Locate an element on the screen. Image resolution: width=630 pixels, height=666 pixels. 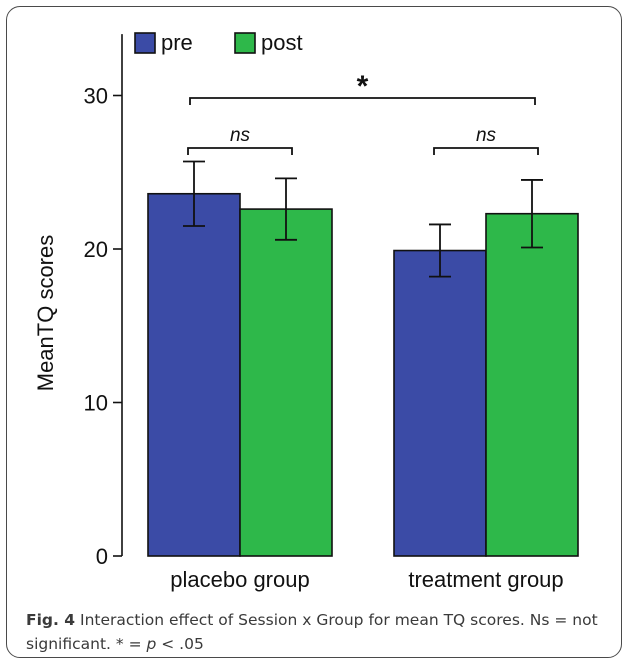
significance-star: * is located at coordinates (363, 86).